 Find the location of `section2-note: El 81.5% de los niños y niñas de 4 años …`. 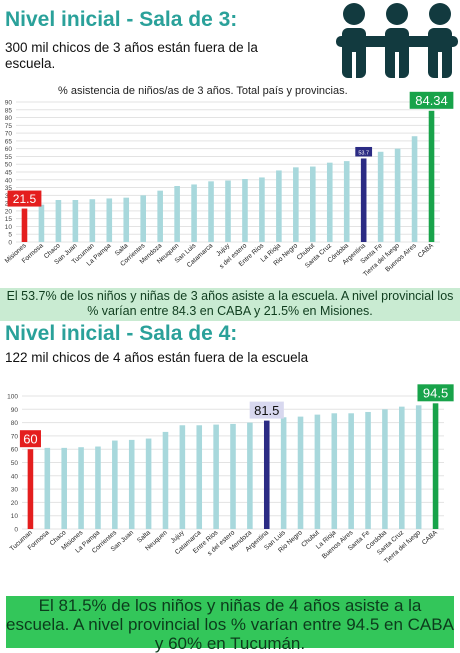

section2-note: El 81.5% de los niños y niñas de 4 años … is located at coordinates (230, 624).